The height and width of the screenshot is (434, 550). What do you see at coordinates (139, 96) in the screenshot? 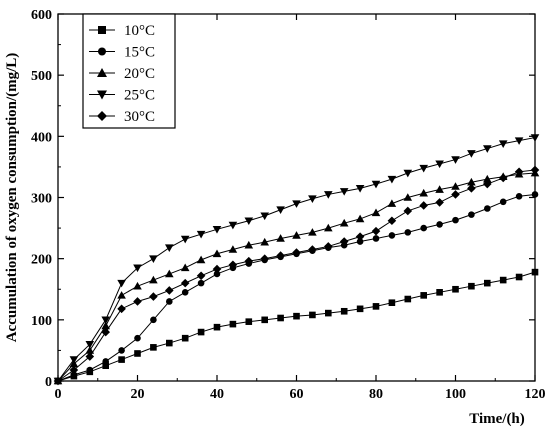
I see `legend-label: 25°C` at bounding box center [139, 96].